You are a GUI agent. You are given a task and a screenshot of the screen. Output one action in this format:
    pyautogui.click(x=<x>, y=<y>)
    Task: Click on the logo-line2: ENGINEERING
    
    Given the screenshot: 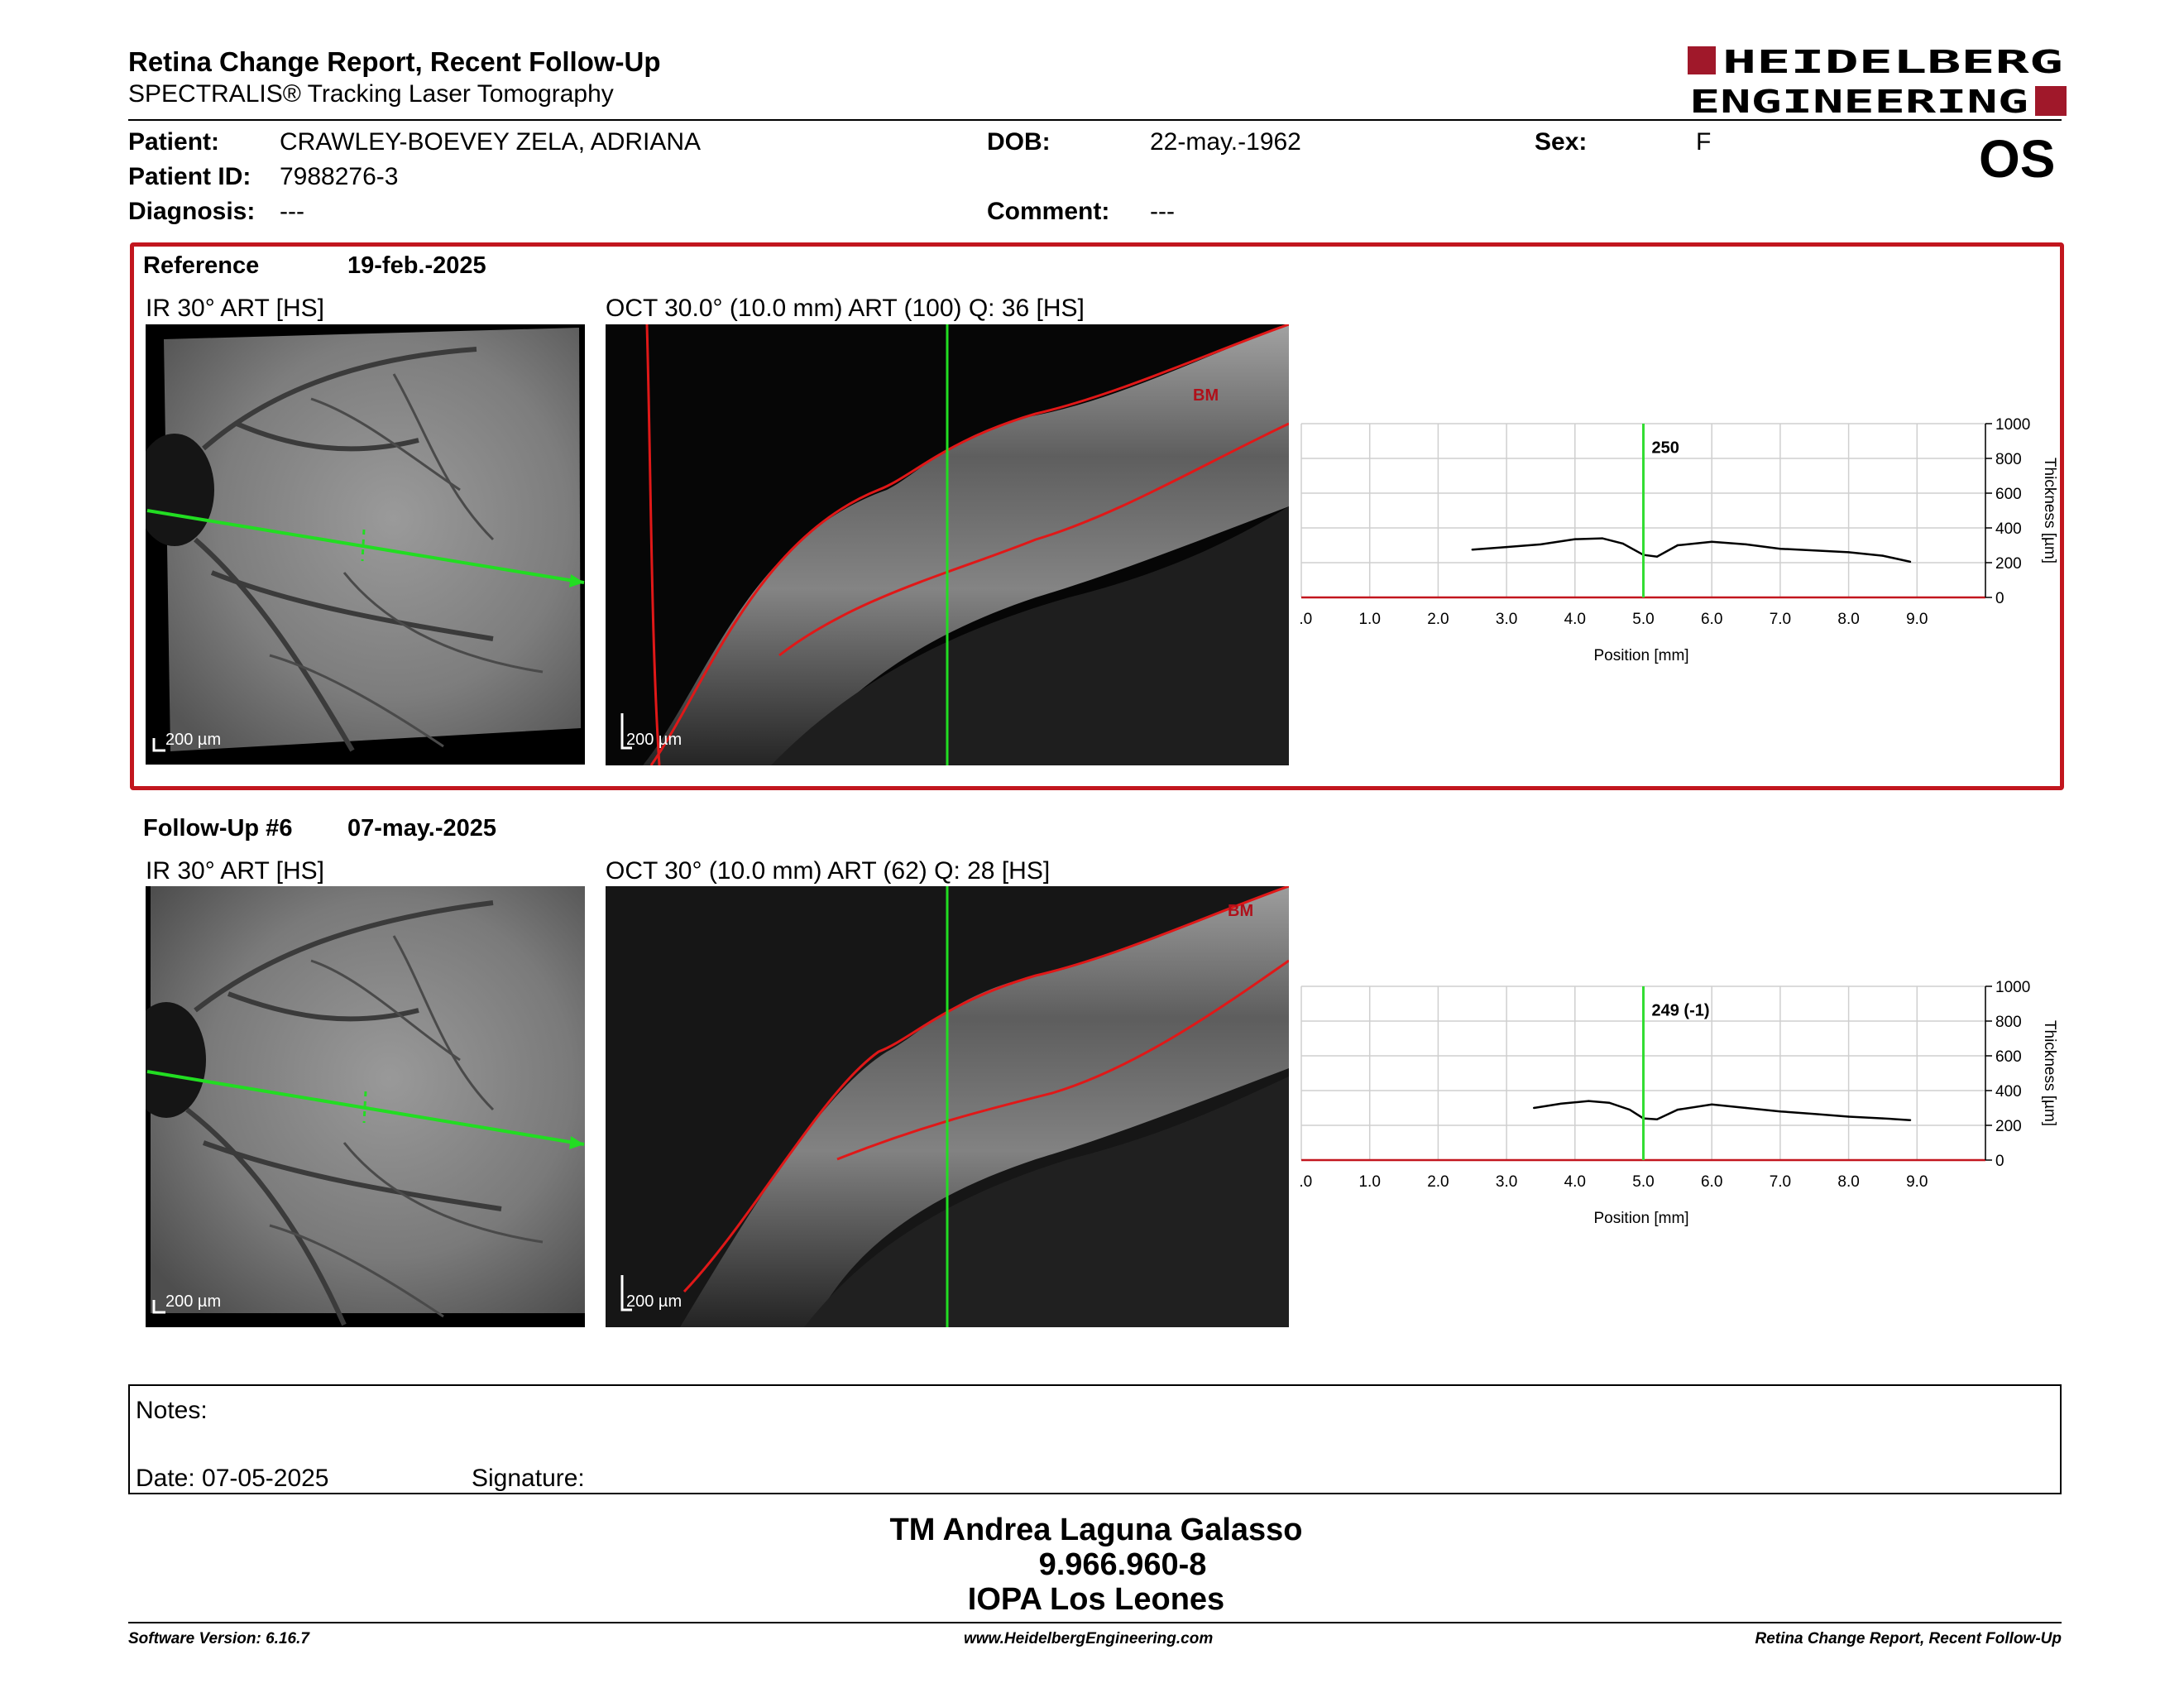 What is the action you would take?
    pyautogui.click(x=1858, y=101)
    